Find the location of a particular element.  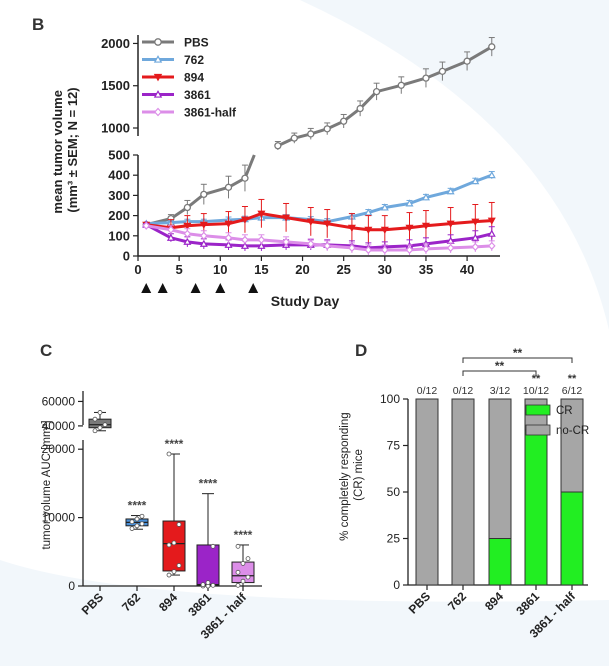

significance-stars: **** is located at coordinates (137, 506).